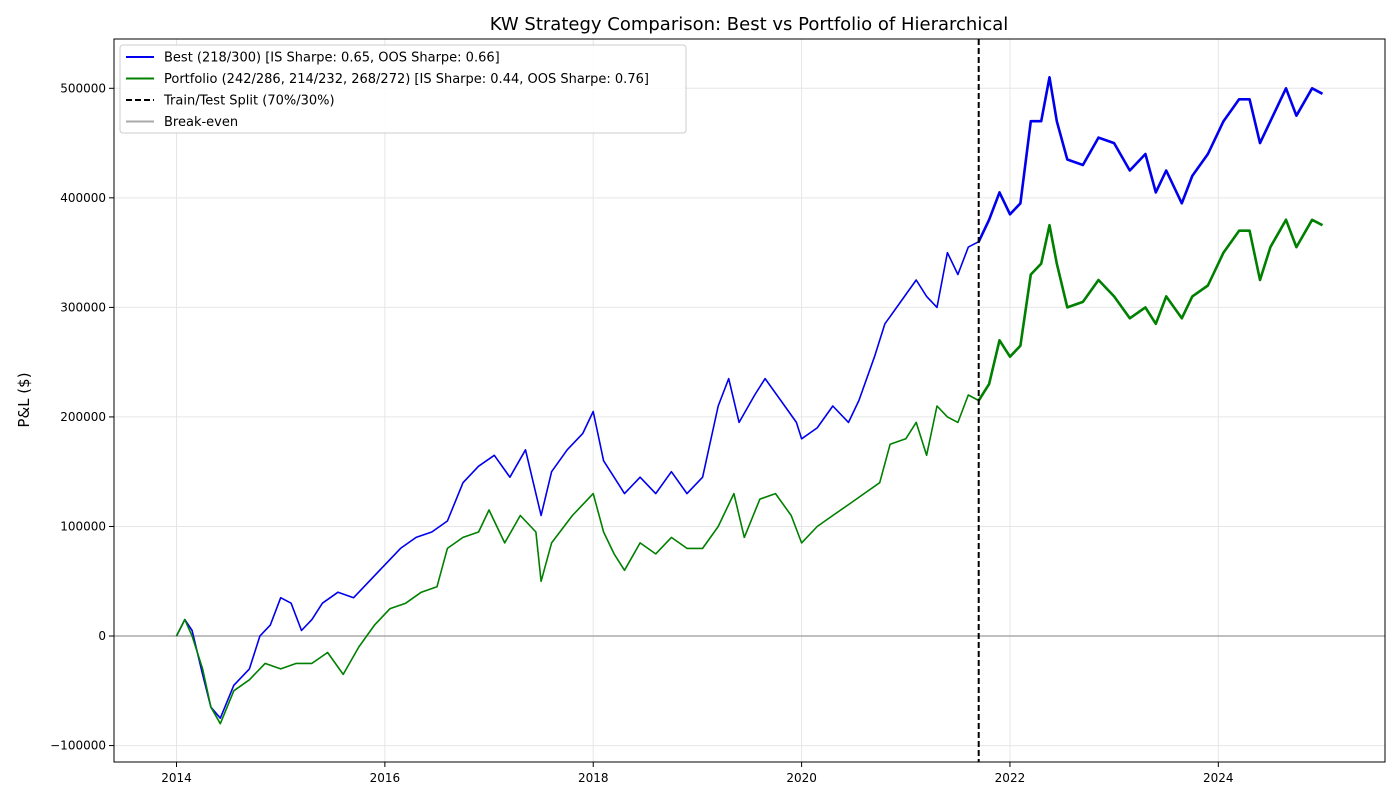 The height and width of the screenshot is (800, 1400). What do you see at coordinates (102, 636) in the screenshot?
I see `y-tick-label: 0` at bounding box center [102, 636].